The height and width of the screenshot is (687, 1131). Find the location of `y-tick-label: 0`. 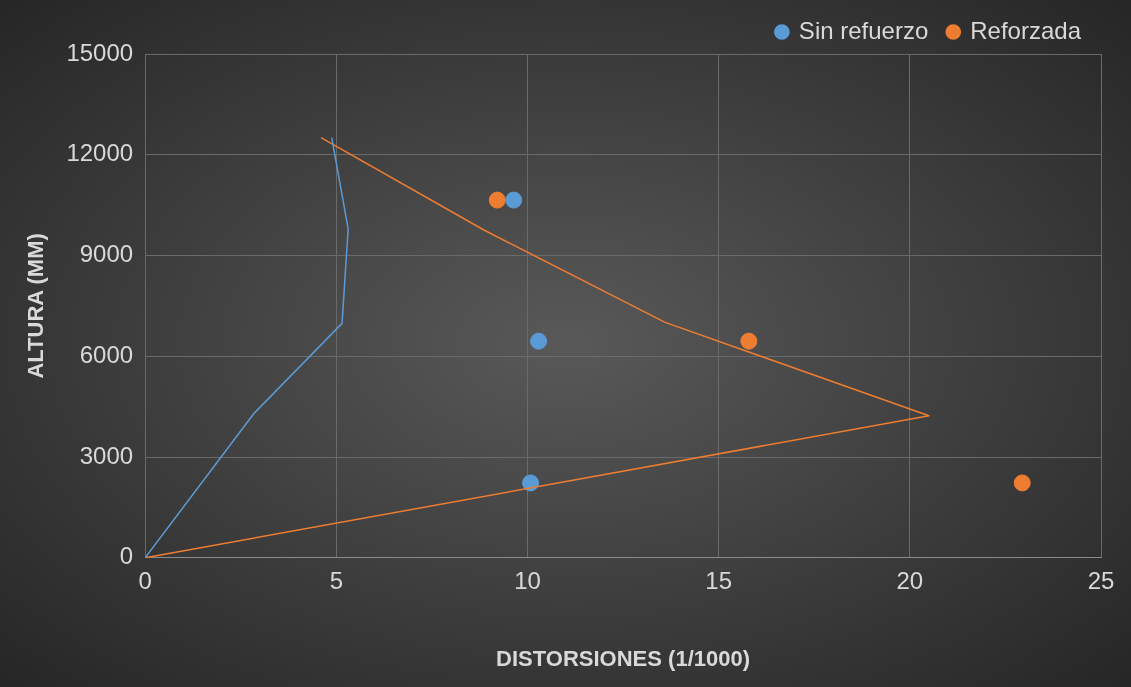

y-tick-label: 0 is located at coordinates (126, 556).